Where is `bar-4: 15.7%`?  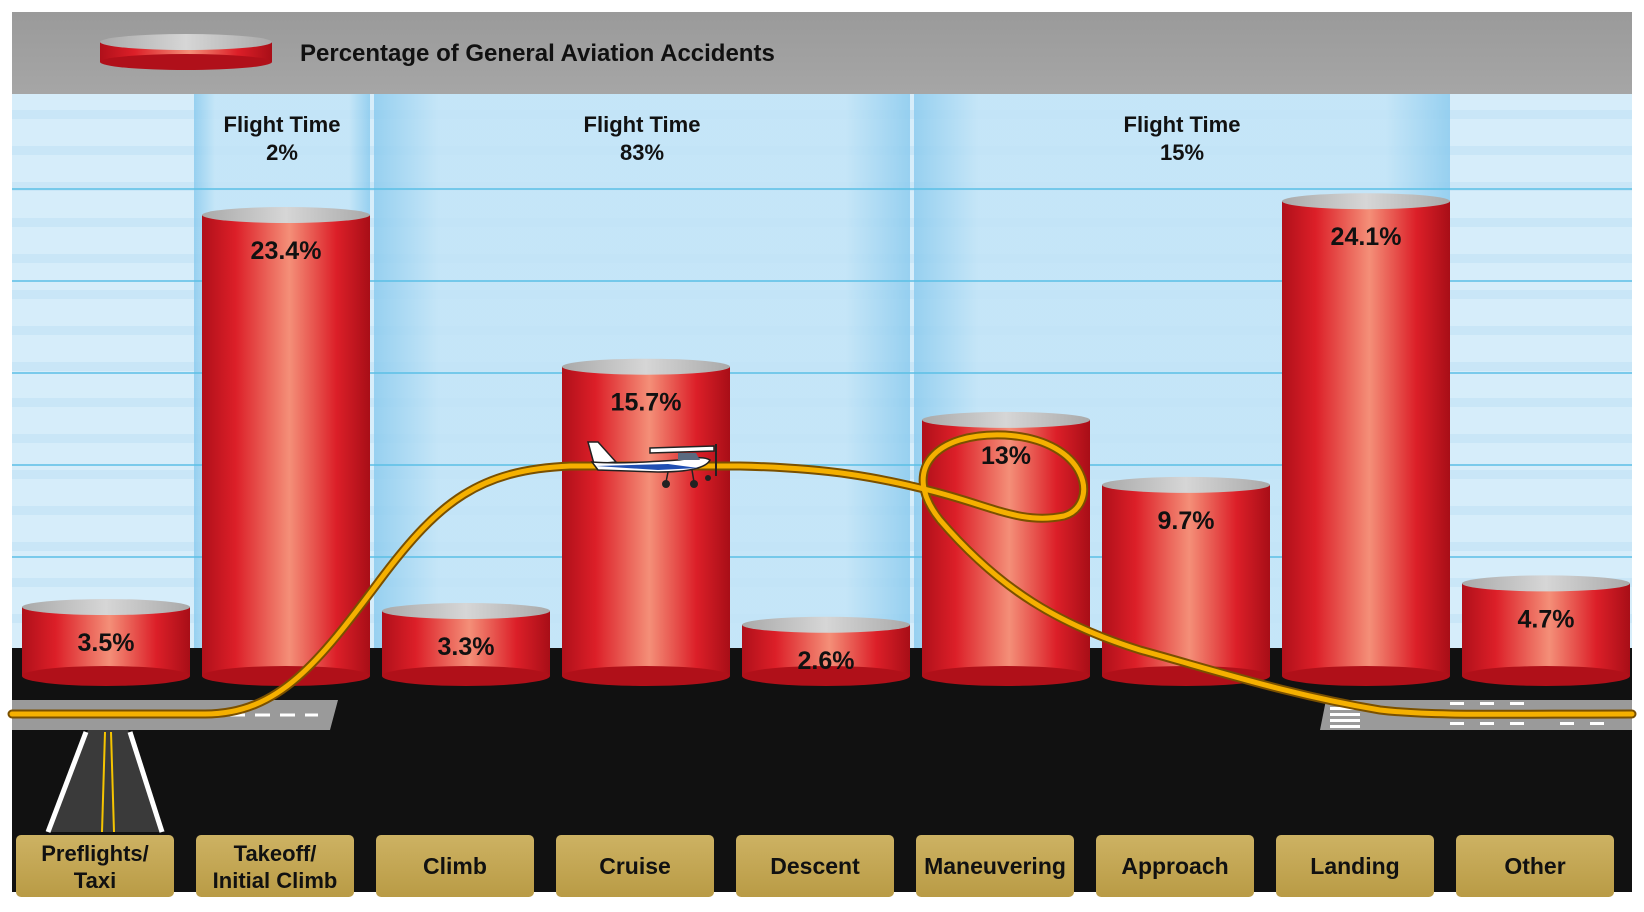
bar-4: 15.7% is located at coordinates (646, 522).